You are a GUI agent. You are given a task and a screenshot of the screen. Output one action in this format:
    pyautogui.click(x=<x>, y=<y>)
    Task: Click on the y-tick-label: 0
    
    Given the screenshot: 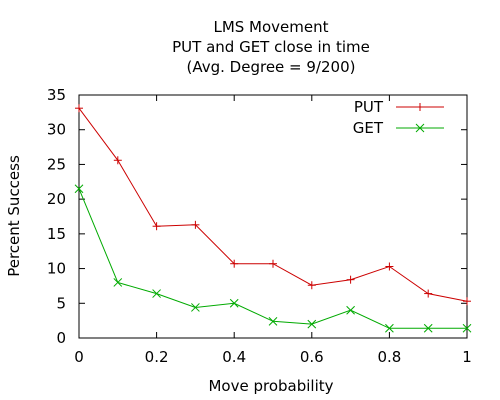 What is the action you would take?
    pyautogui.click(x=61, y=338)
    